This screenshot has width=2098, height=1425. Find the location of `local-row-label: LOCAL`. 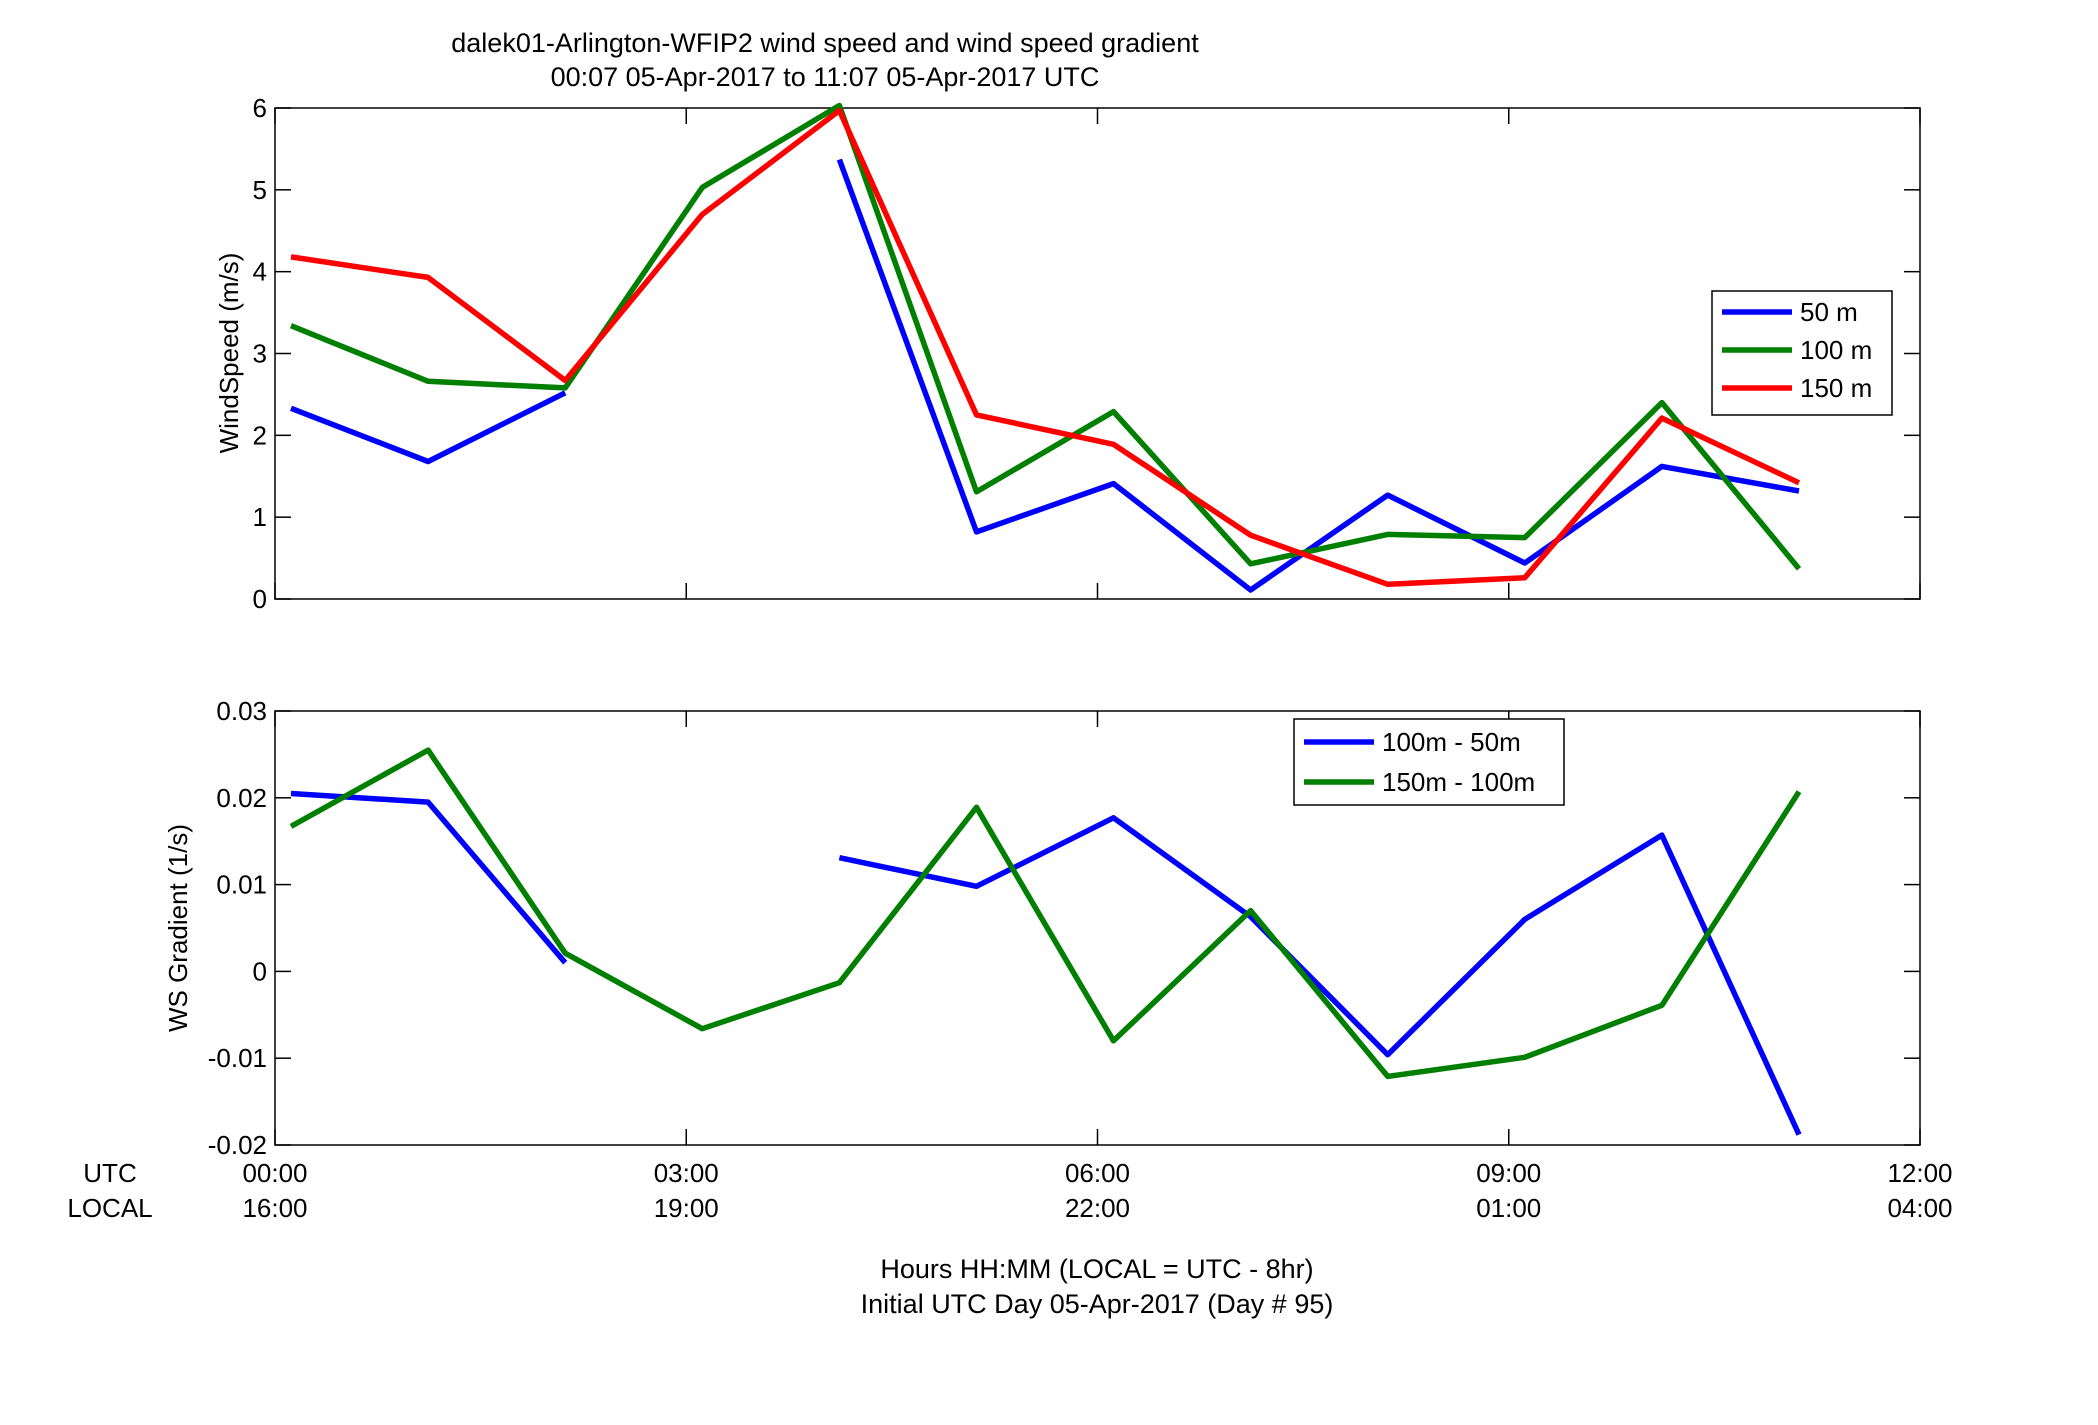

local-row-label: LOCAL is located at coordinates (109, 1208).